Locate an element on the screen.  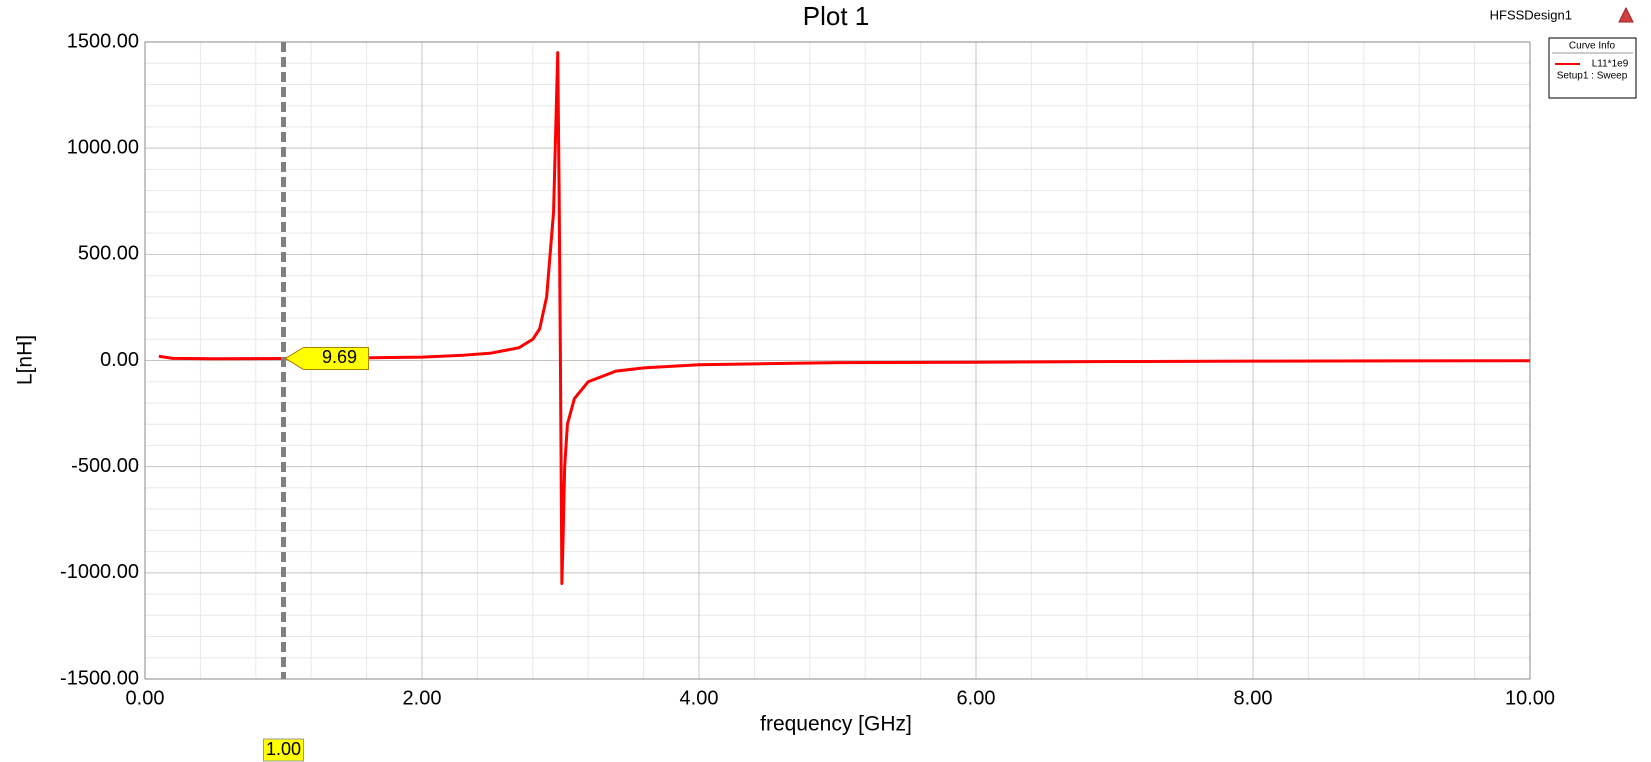
x-tick-label: 2.00 is located at coordinates (422, 698).